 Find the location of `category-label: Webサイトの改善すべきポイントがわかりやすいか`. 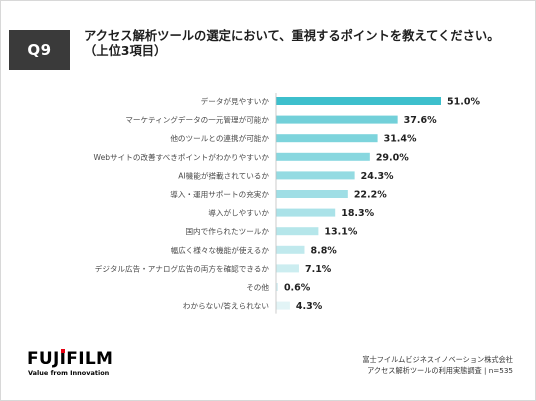

category-label: Webサイトの改善すべきポイントがわかりやすいか is located at coordinates (182, 157).